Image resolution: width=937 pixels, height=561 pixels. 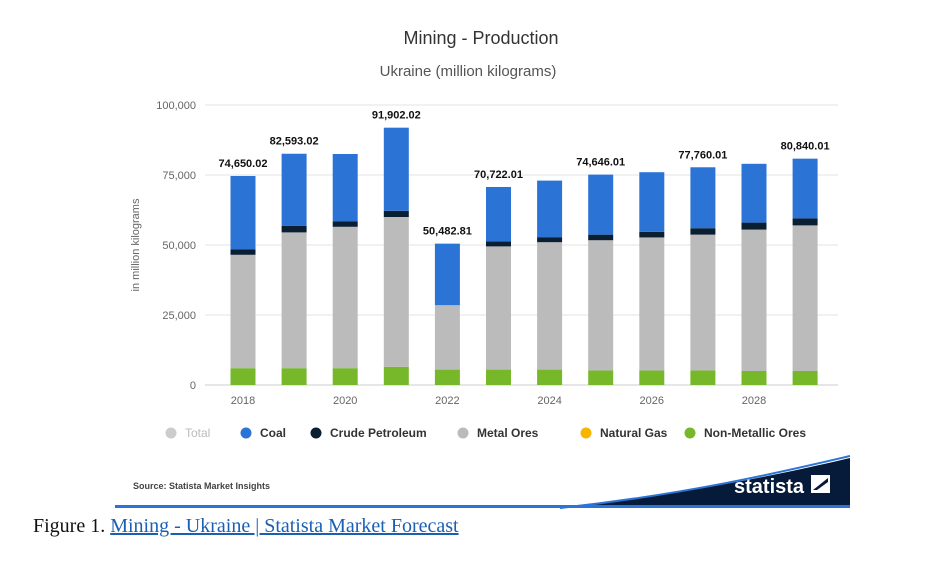 What do you see at coordinates (197, 433) in the screenshot?
I see `legend-label: Total` at bounding box center [197, 433].